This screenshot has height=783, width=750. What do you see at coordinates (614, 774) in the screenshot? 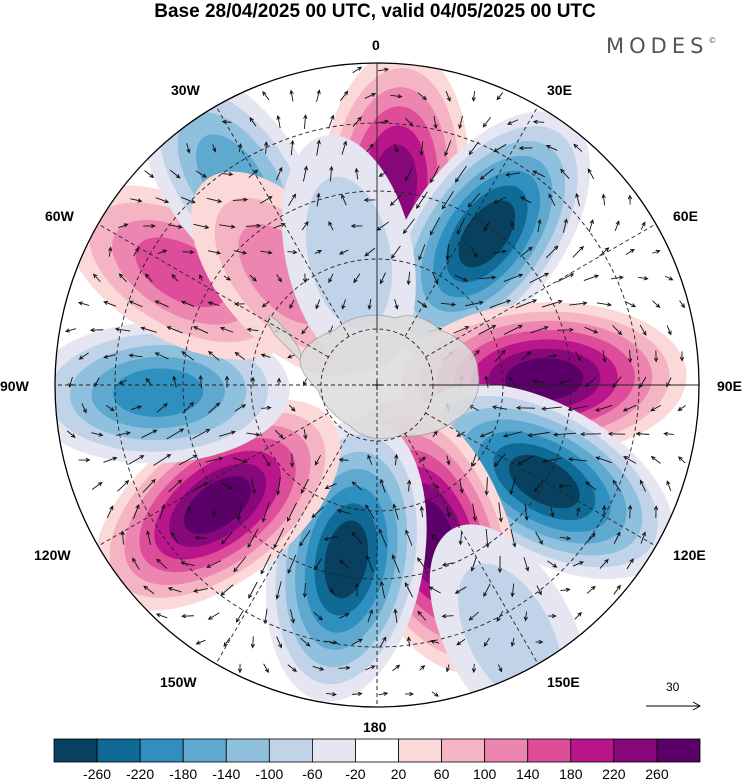
I see `colorbar-tick: 220` at bounding box center [614, 774].